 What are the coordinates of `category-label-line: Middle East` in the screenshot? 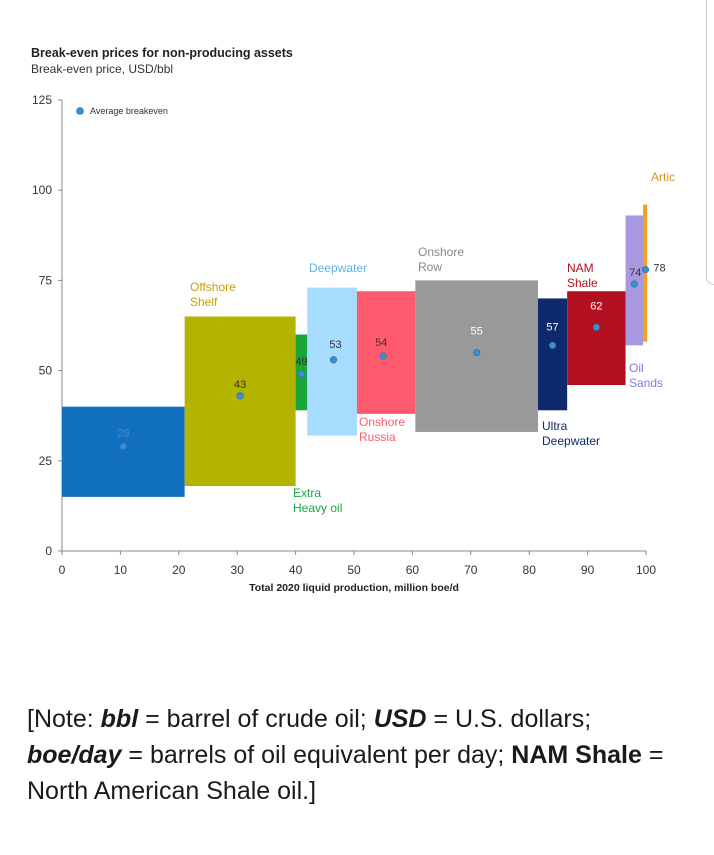 It's located at (103, 391).